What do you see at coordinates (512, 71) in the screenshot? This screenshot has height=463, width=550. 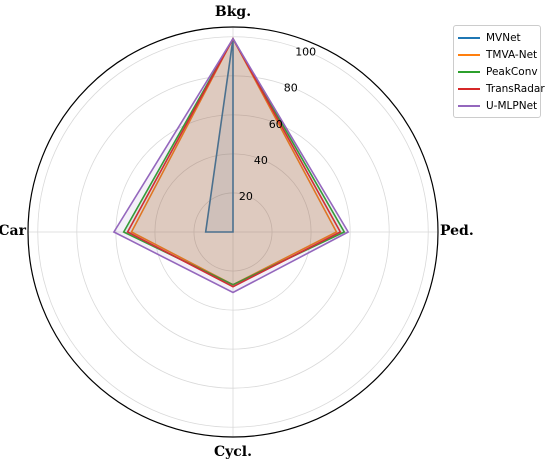 I see `legend-label: PeakConv` at bounding box center [512, 71].